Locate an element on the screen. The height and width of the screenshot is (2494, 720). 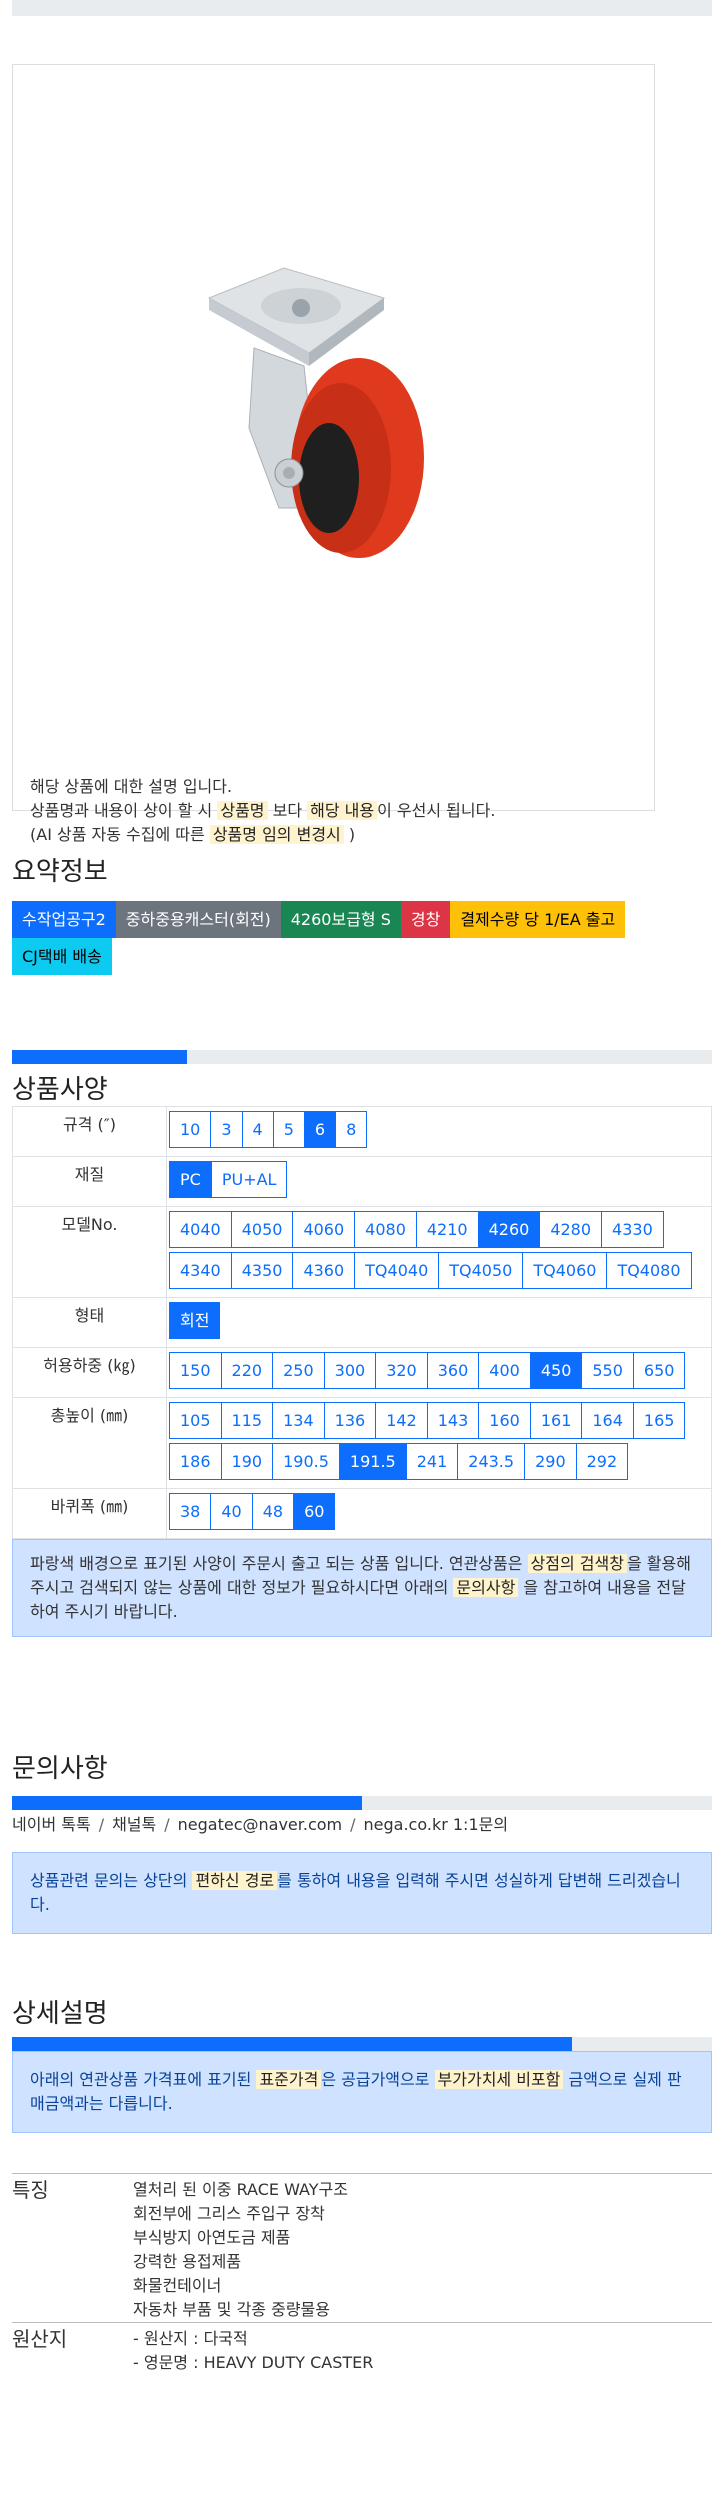
spec-label: 모델No. is located at coordinates (89, 1252).